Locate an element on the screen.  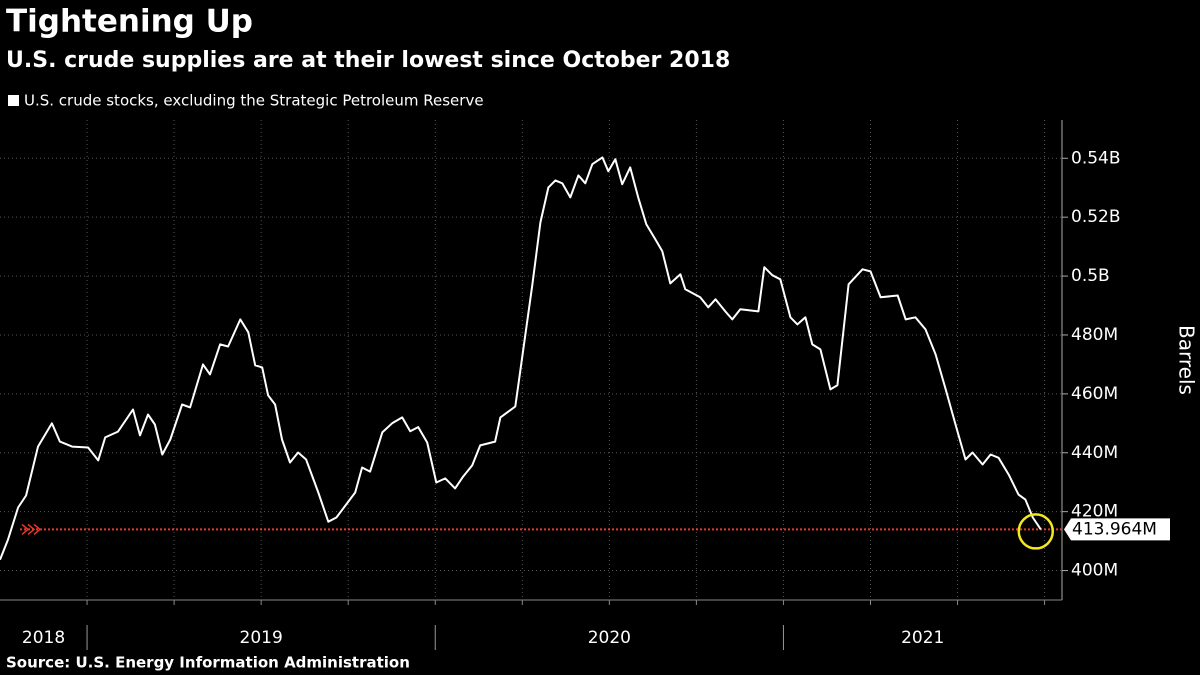
highlight-circle is located at coordinates (1036, 531).